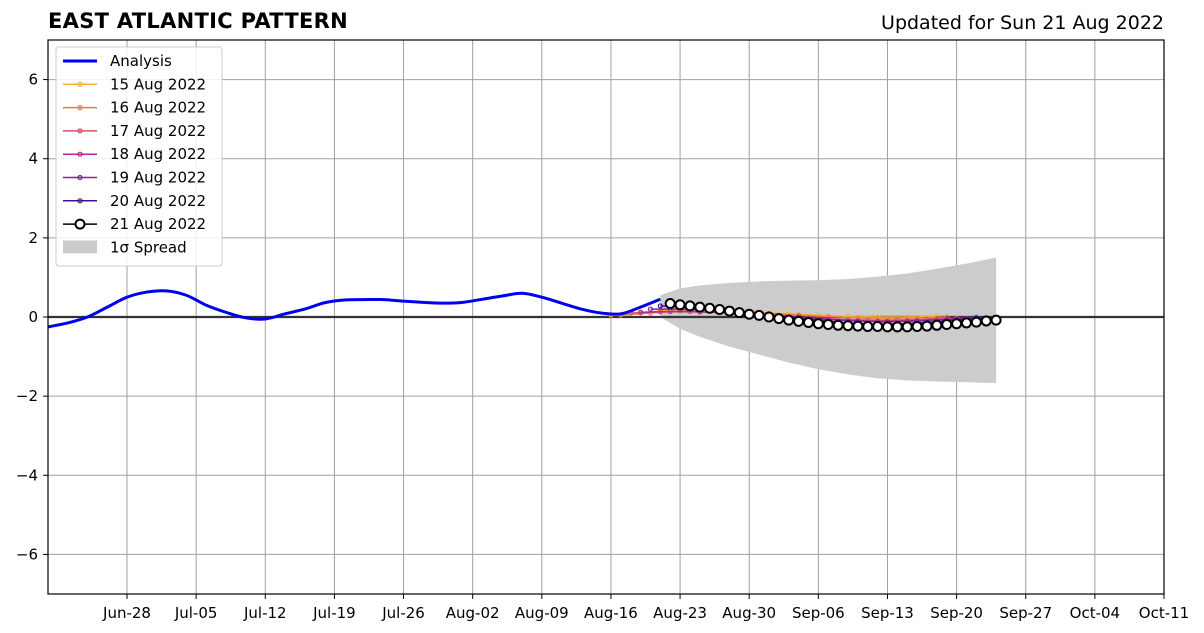 The image size is (1204, 633). Describe the element at coordinates (33, 317) in the screenshot. I see `y-tick-label: 0` at that location.